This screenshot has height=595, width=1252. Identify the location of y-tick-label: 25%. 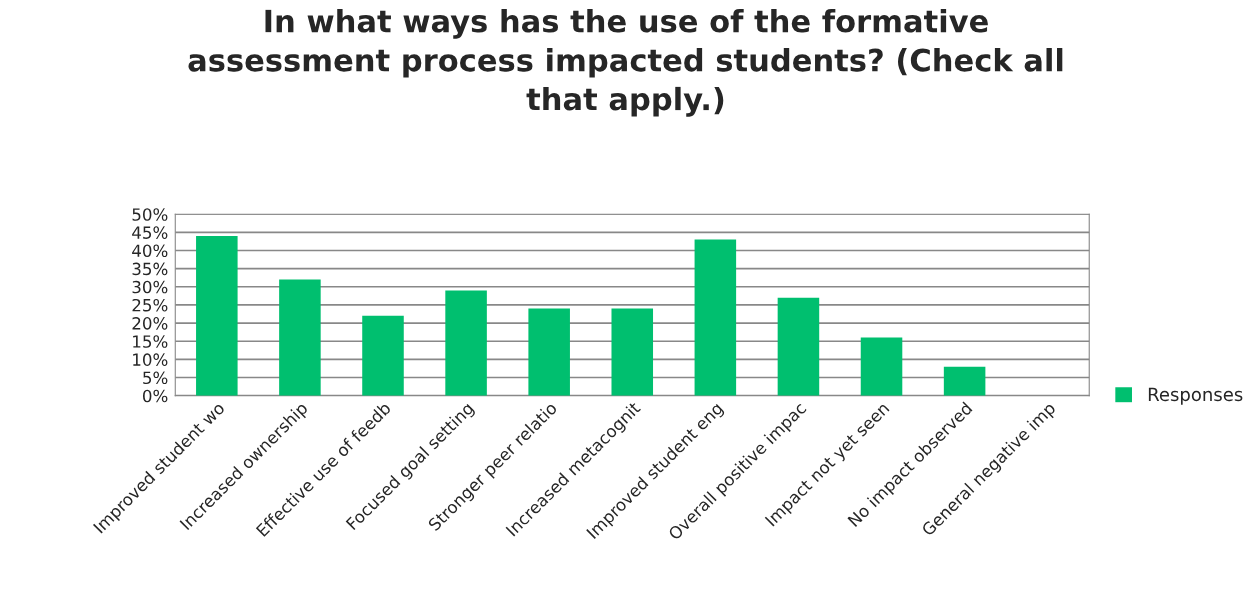
(150, 305).